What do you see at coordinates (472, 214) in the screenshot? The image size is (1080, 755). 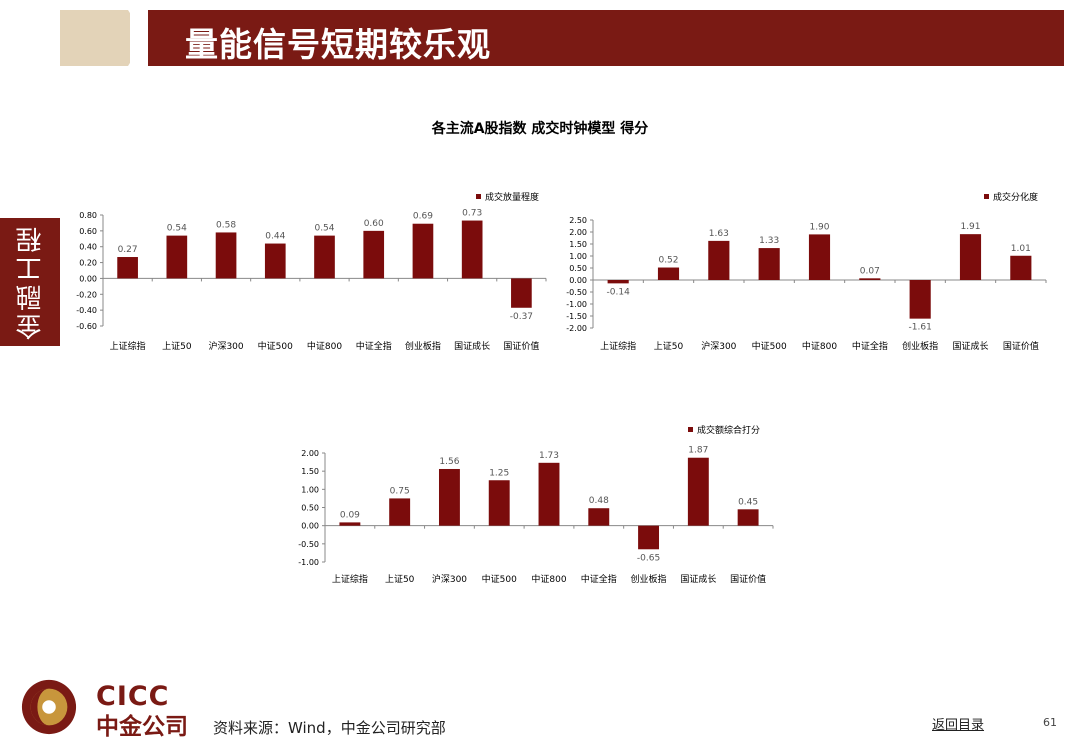 I see `data-label: 0.73` at bounding box center [472, 214].